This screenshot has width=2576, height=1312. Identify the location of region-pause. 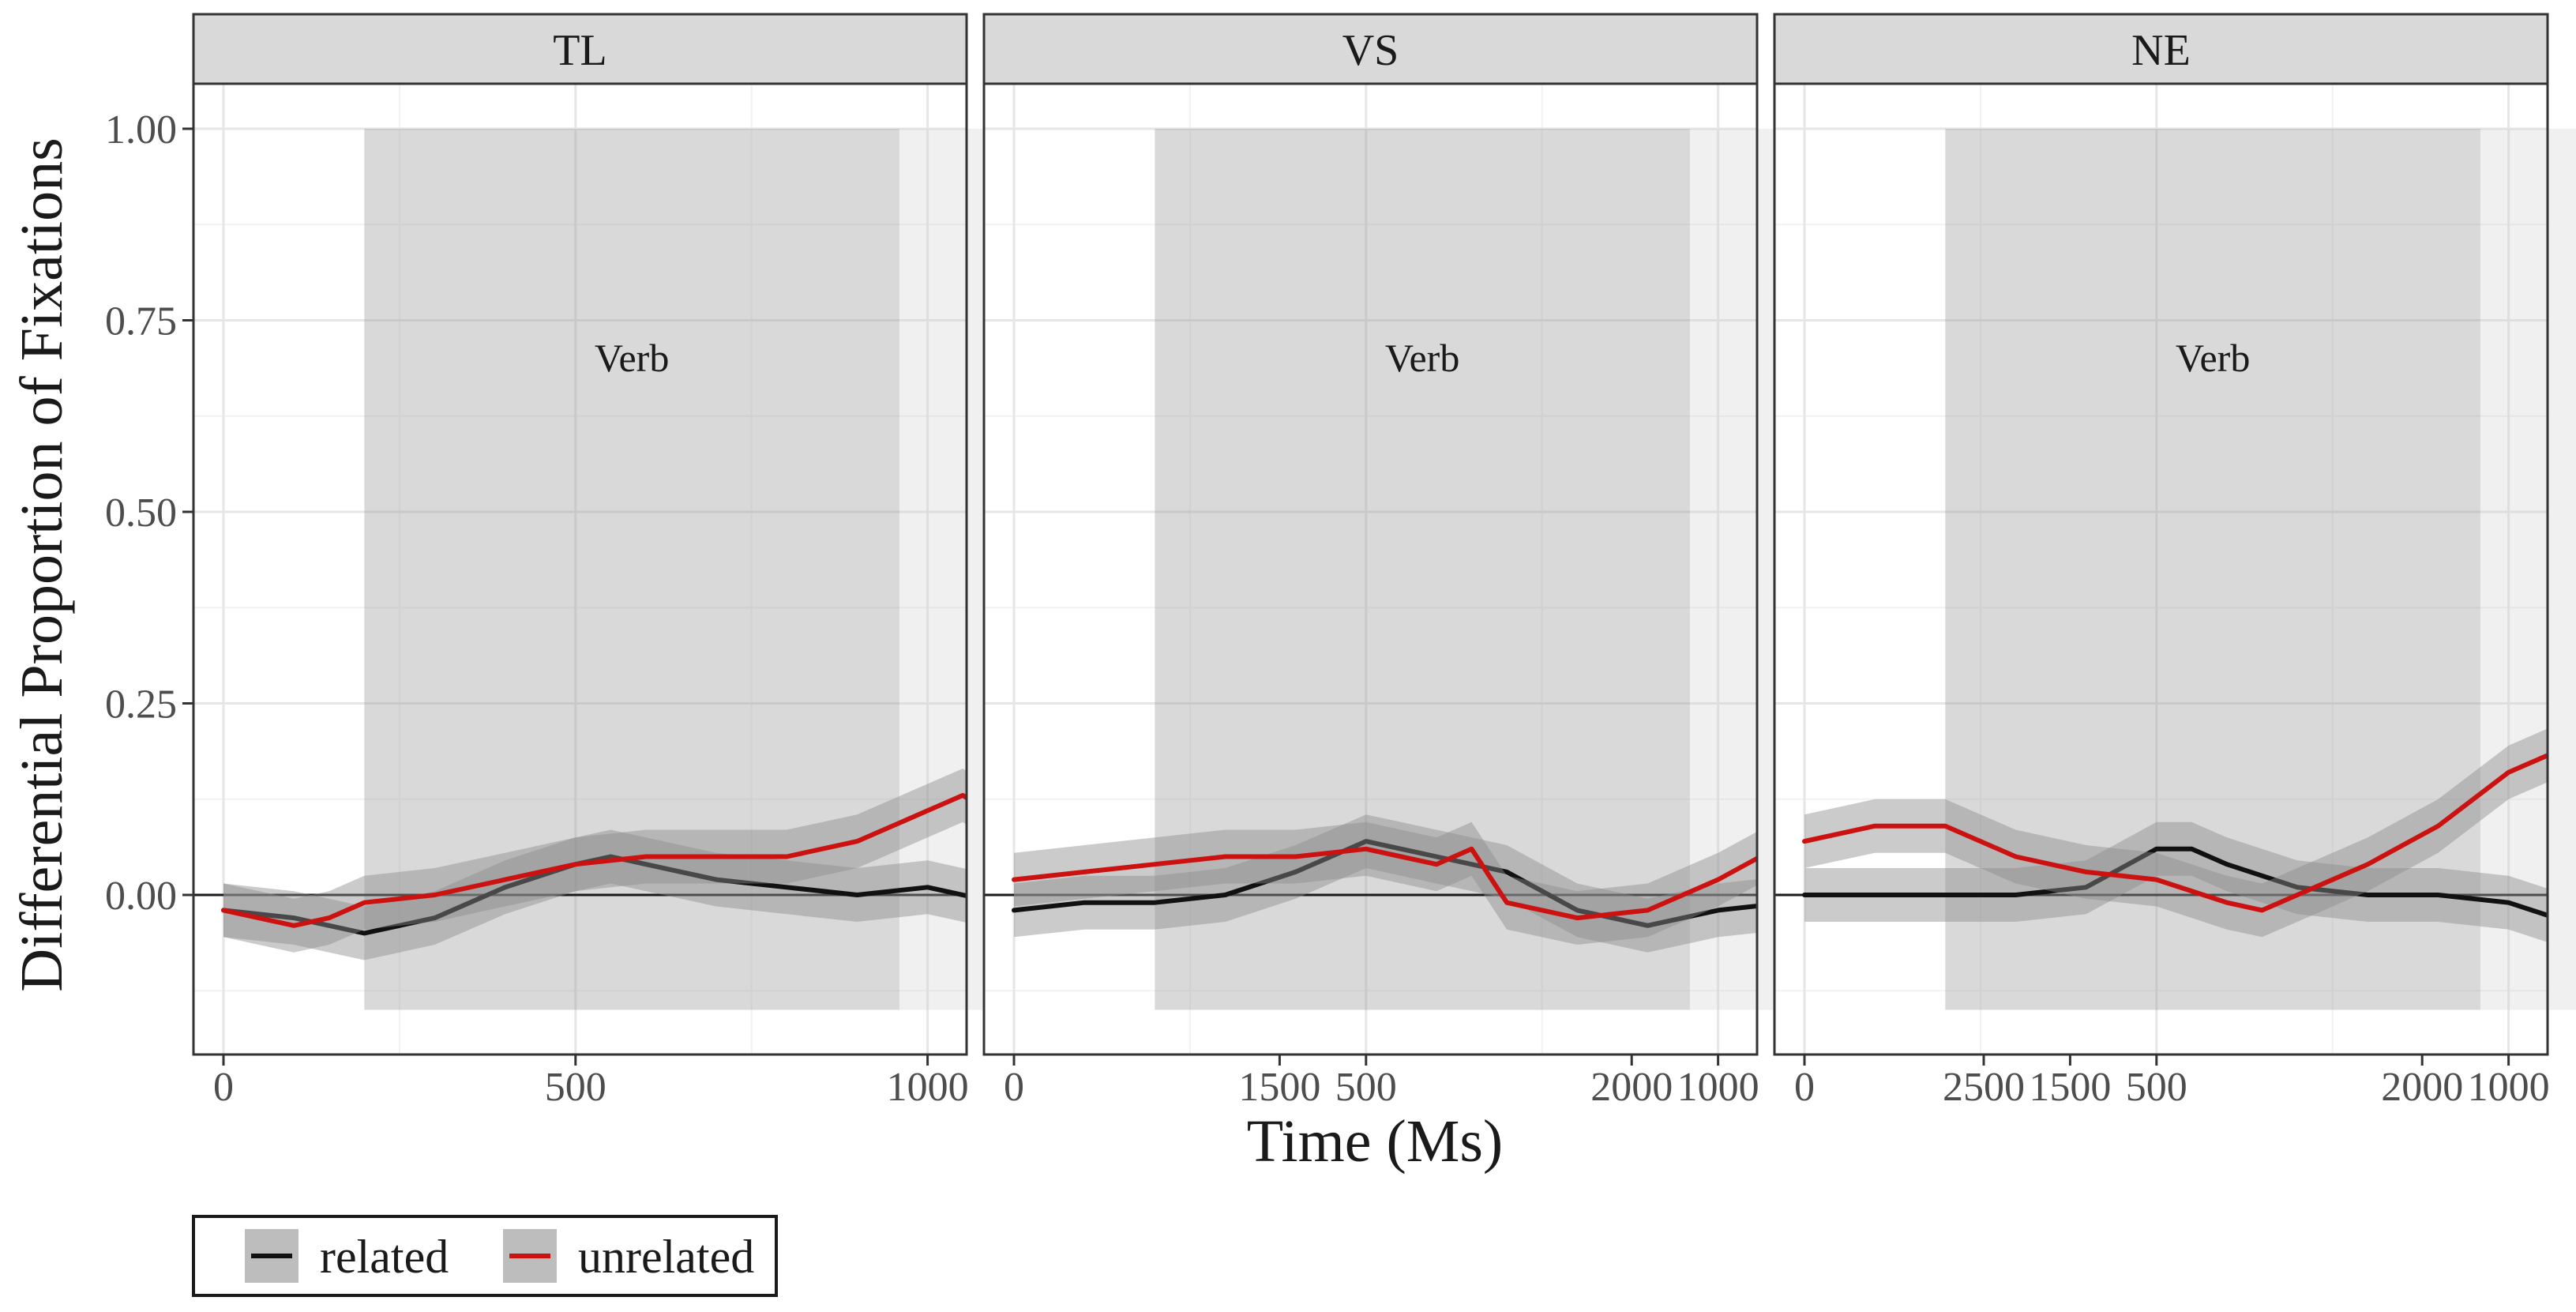
(2528, 570).